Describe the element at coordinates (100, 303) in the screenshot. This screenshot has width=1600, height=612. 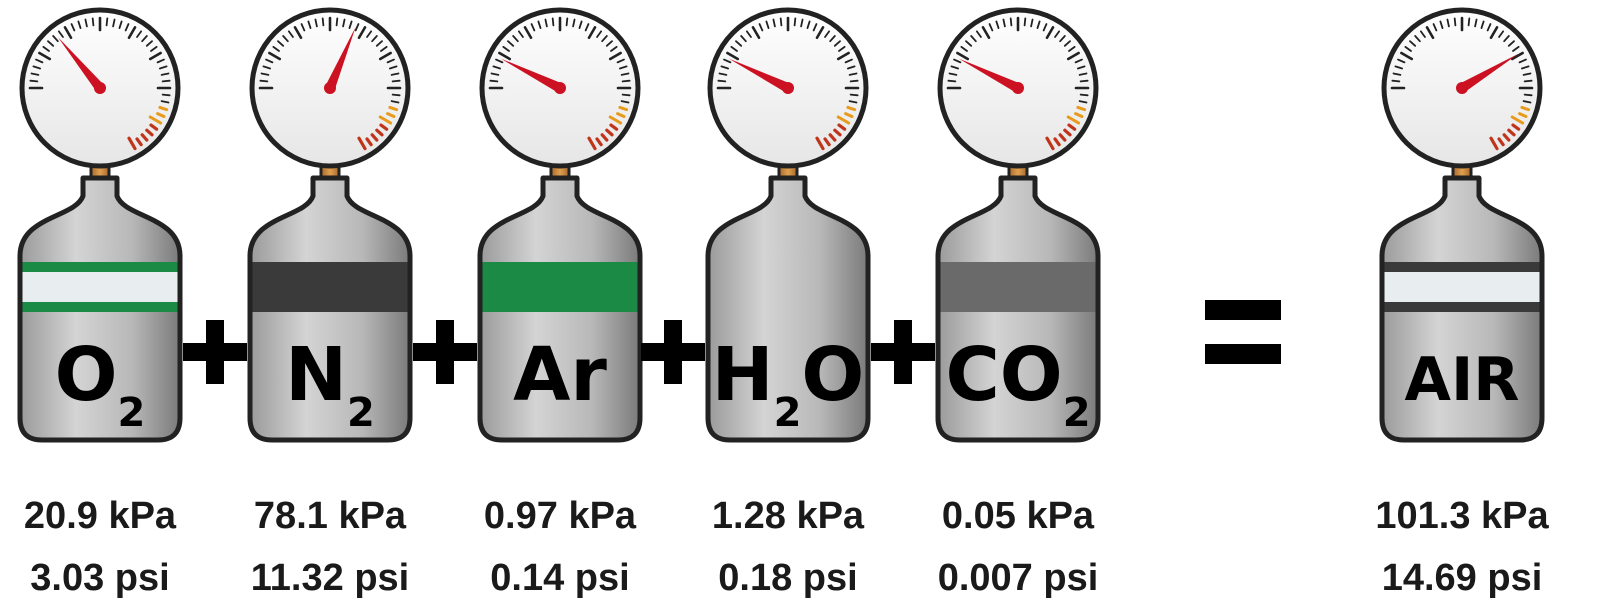
I see `gas-tank-o2: O2 20.9 kPa 3.03 psi` at that location.